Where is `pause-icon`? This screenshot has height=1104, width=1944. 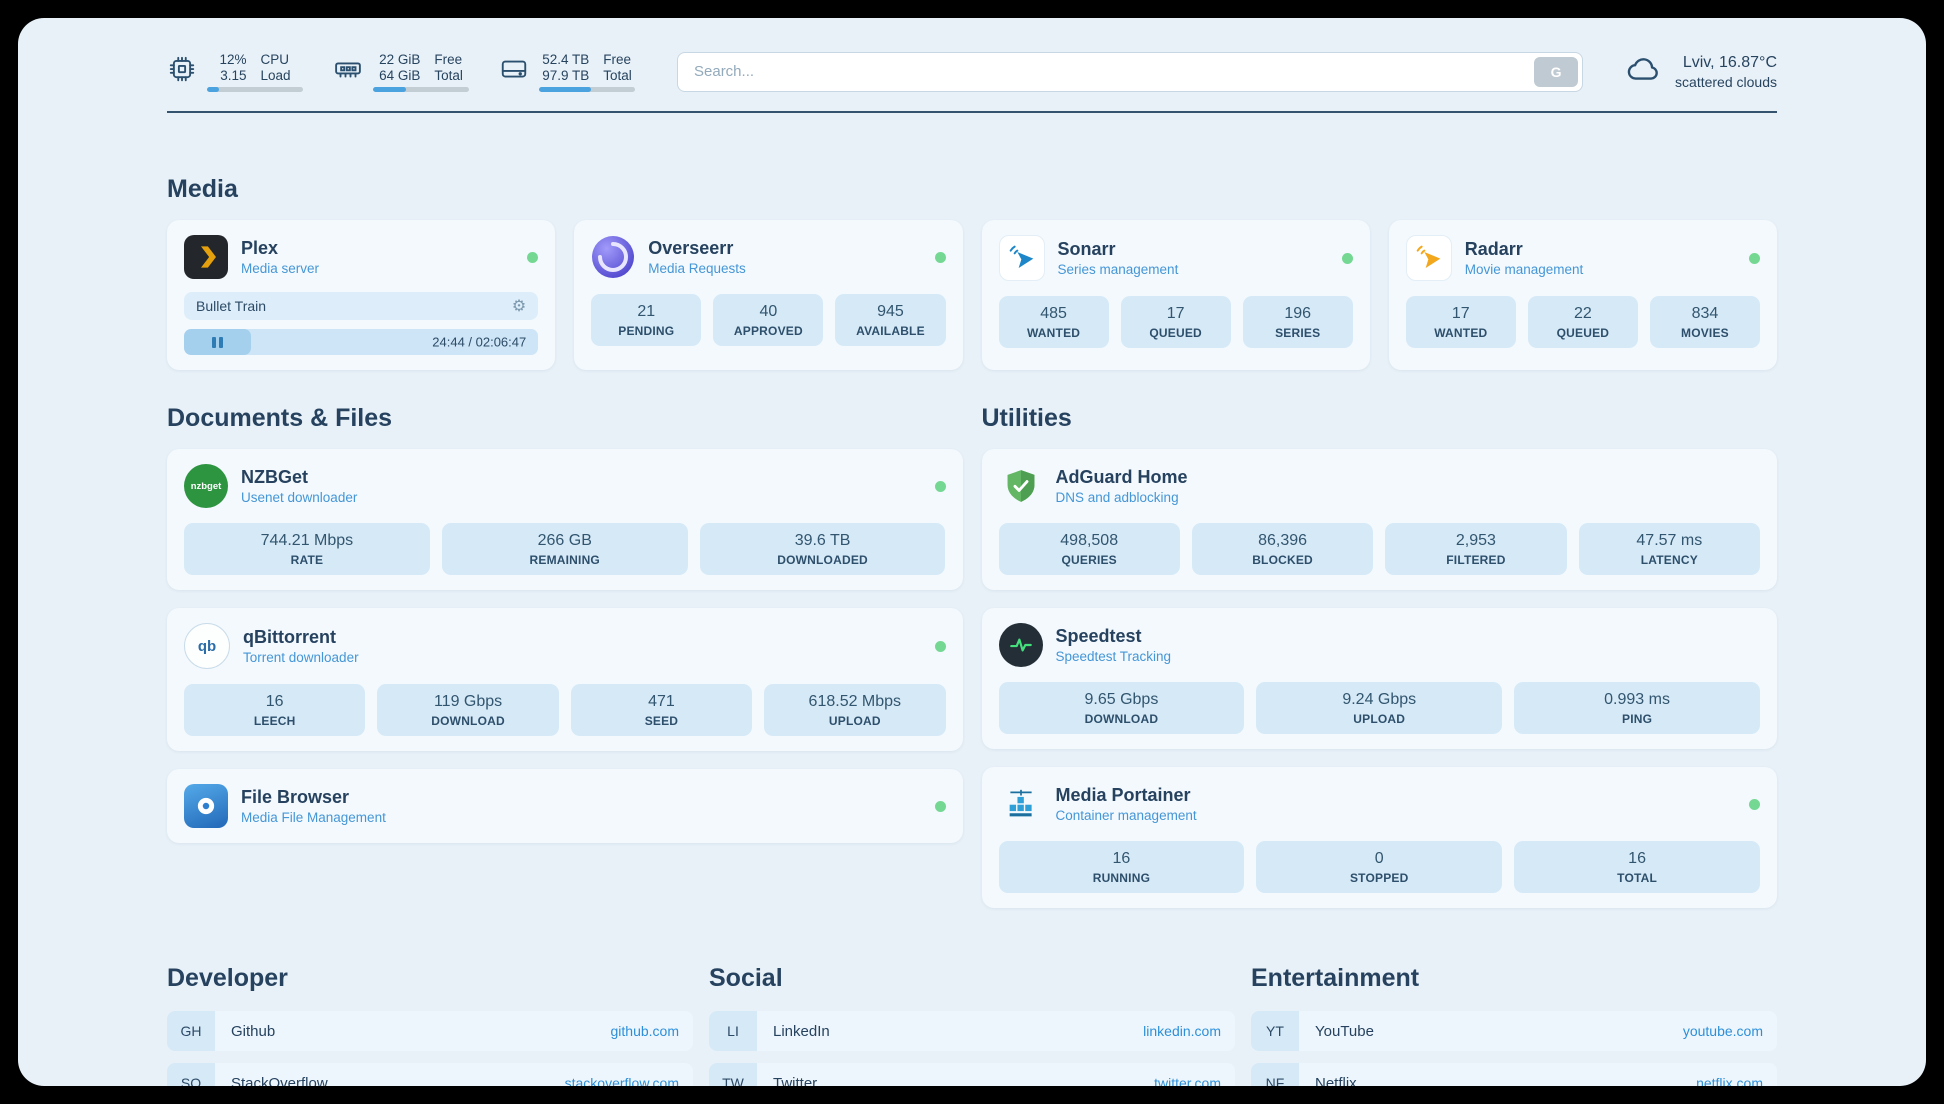 pause-icon is located at coordinates (218, 342).